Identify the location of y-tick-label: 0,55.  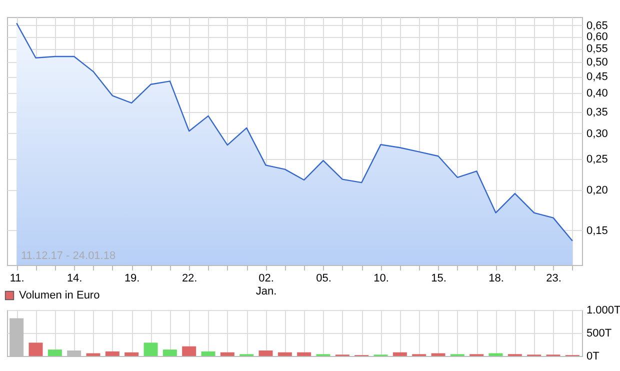
(597, 49).